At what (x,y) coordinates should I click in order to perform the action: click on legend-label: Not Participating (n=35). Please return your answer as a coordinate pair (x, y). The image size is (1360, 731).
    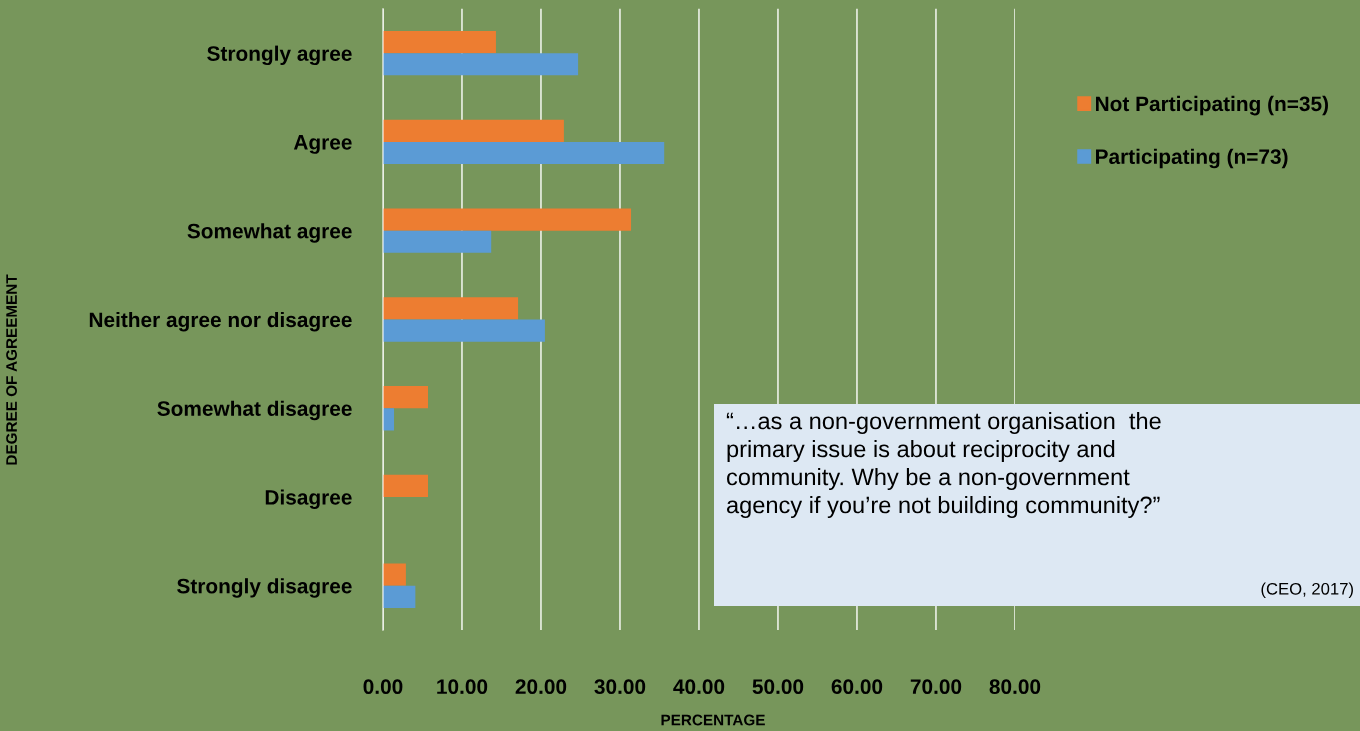
    Looking at the image, I should click on (1212, 105).